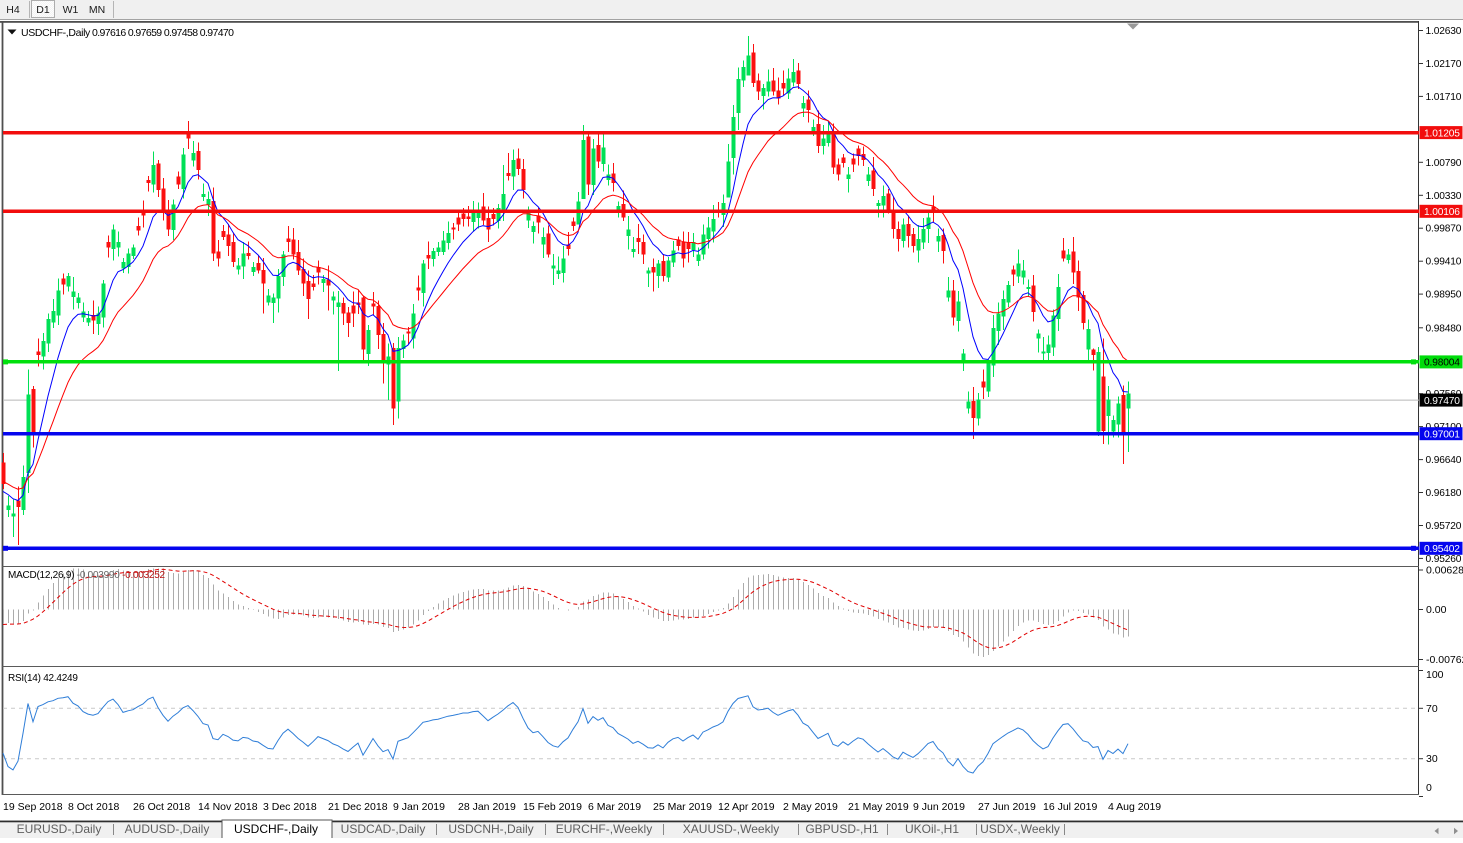  What do you see at coordinates (1429, 788) in the screenshot?
I see `svg-text: 0` at bounding box center [1429, 788].